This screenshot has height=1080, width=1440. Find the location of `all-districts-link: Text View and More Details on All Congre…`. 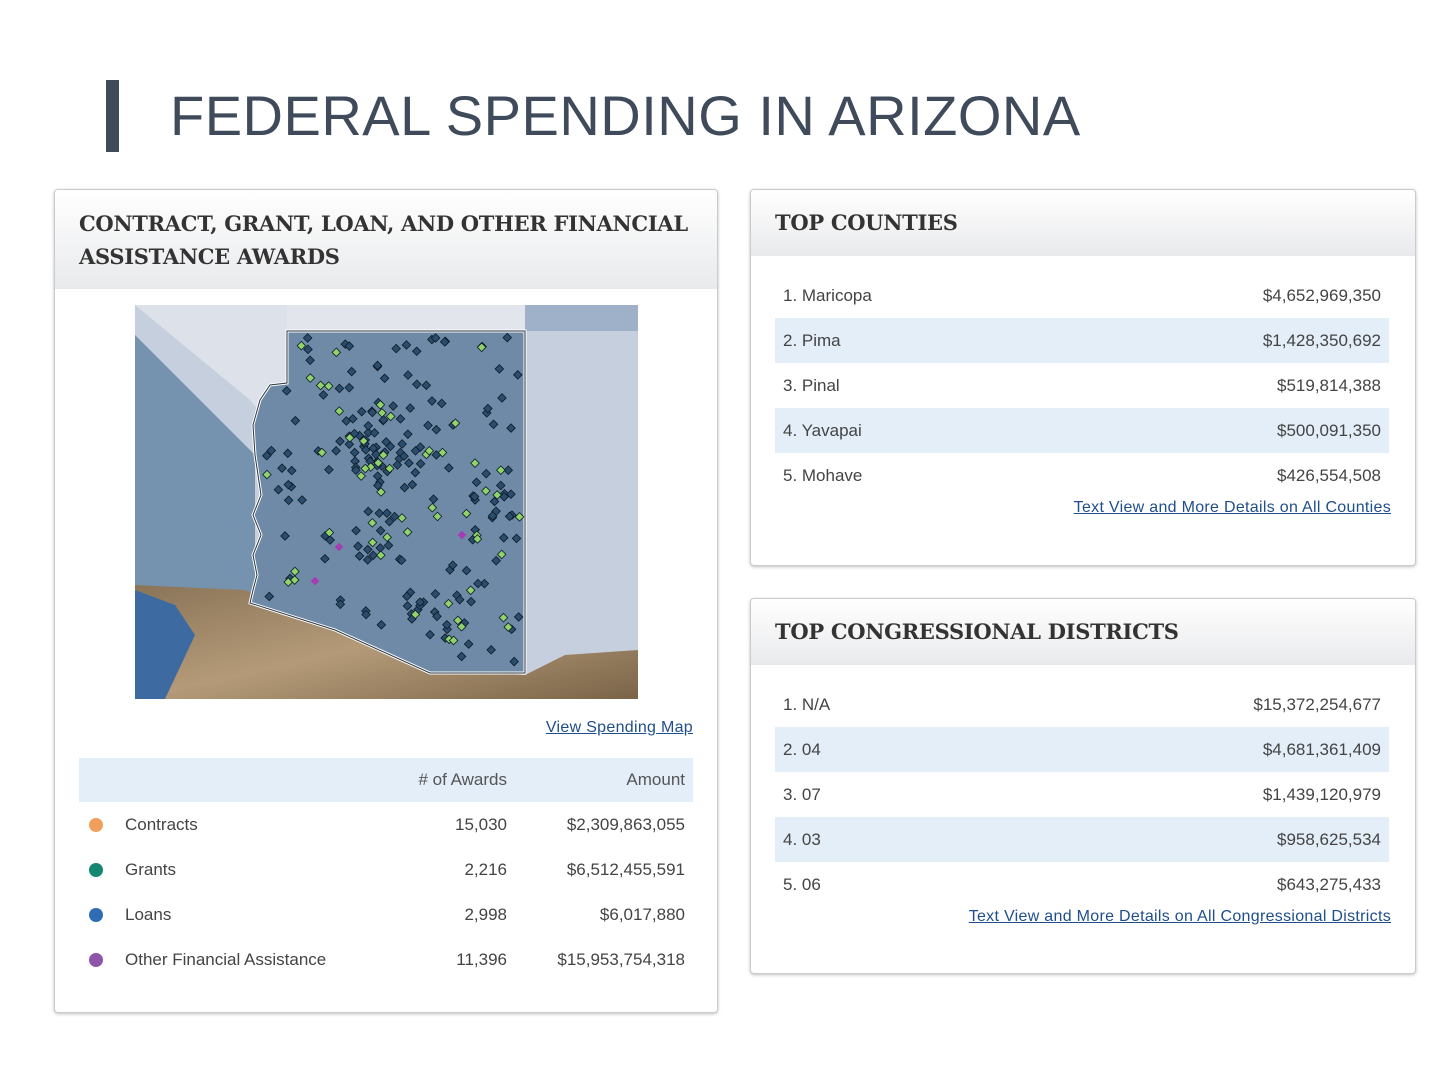

all-districts-link: Text View and More Details on All Congre… is located at coordinates (1179, 916).